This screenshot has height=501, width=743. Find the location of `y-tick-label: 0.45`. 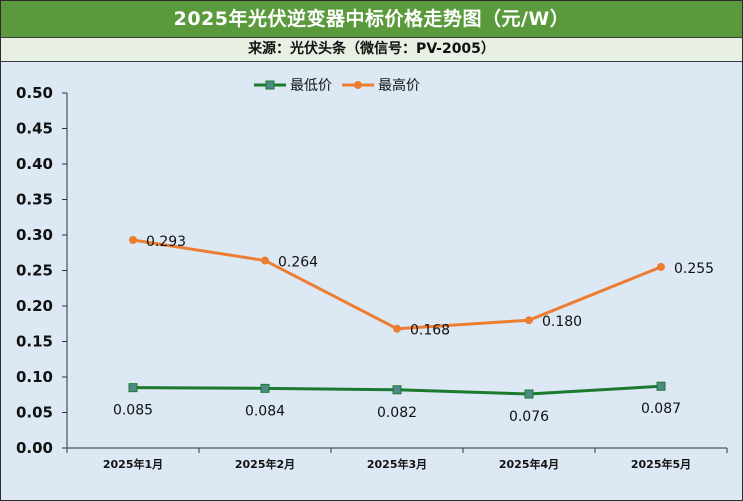

y-tick-label: 0.45 is located at coordinates (34, 129).